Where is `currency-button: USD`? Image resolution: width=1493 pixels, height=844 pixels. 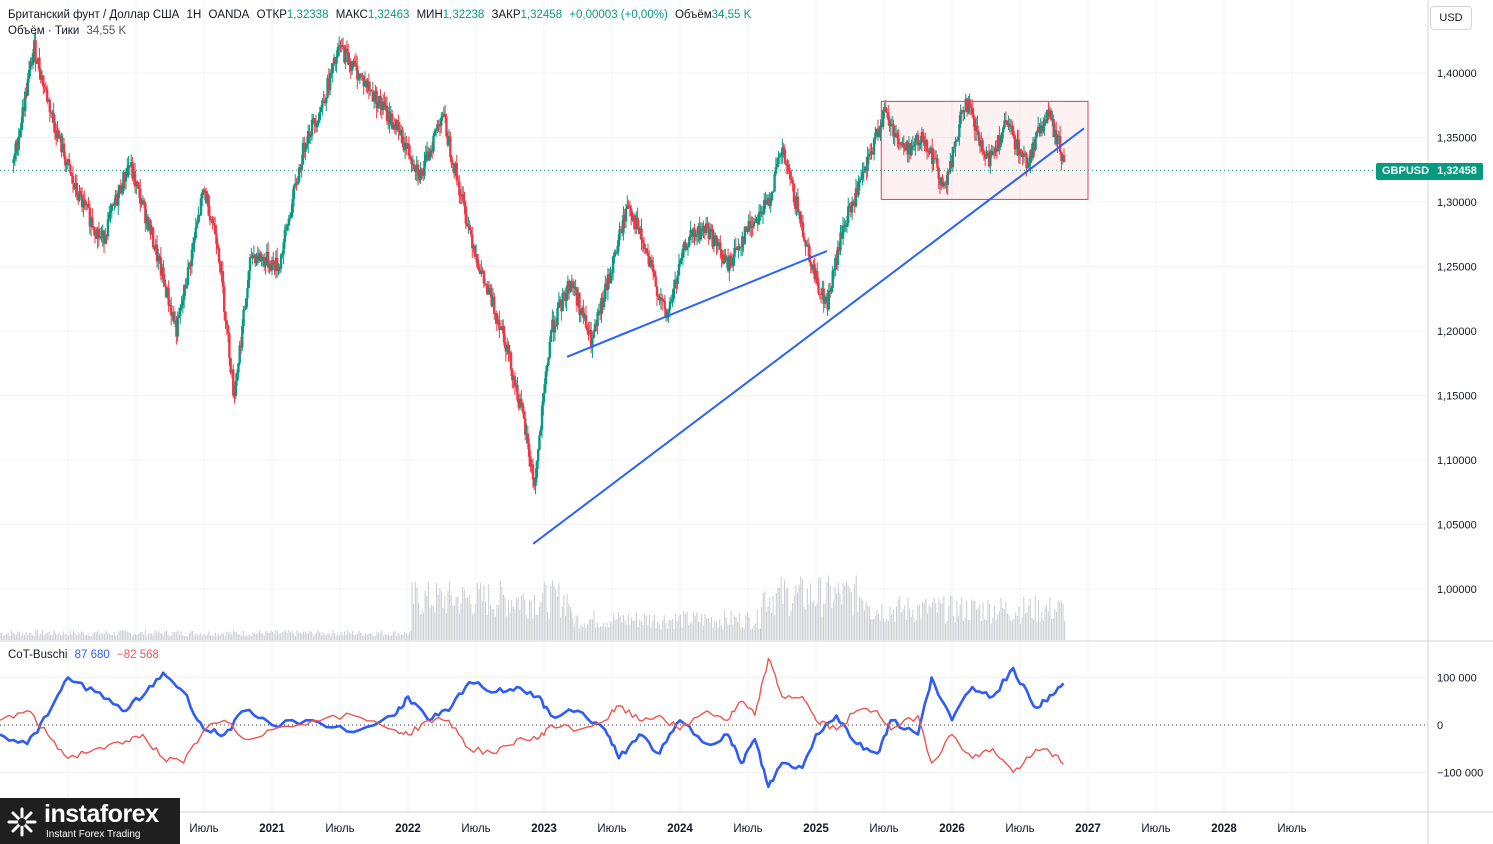 currency-button: USD is located at coordinates (1451, 18).